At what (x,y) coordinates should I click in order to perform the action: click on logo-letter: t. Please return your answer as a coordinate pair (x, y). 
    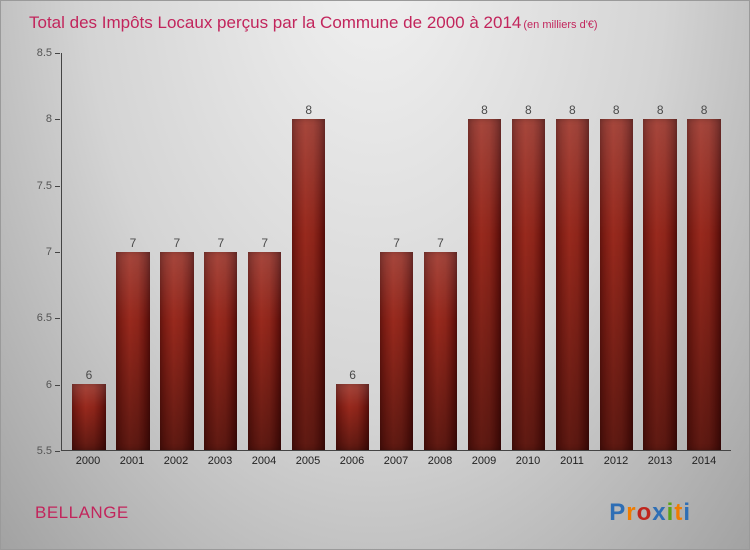
    Looking at the image, I should click on (679, 512).